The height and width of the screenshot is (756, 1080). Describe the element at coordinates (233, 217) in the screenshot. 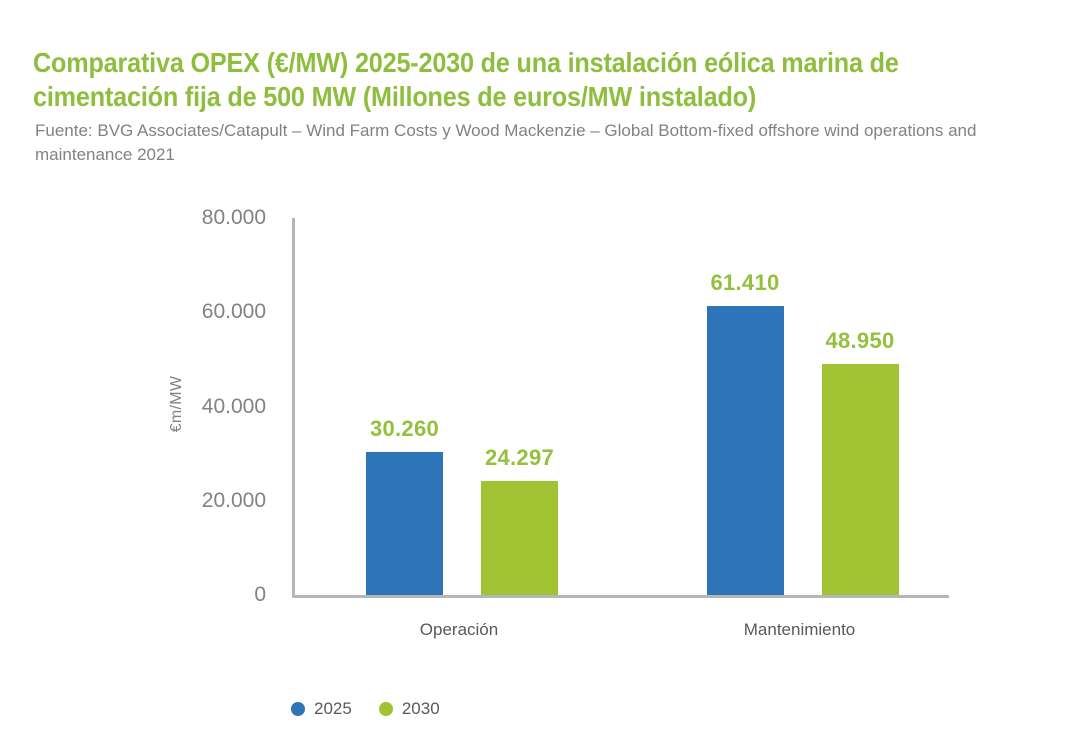

I see `y-tick-label: 80.000` at that location.